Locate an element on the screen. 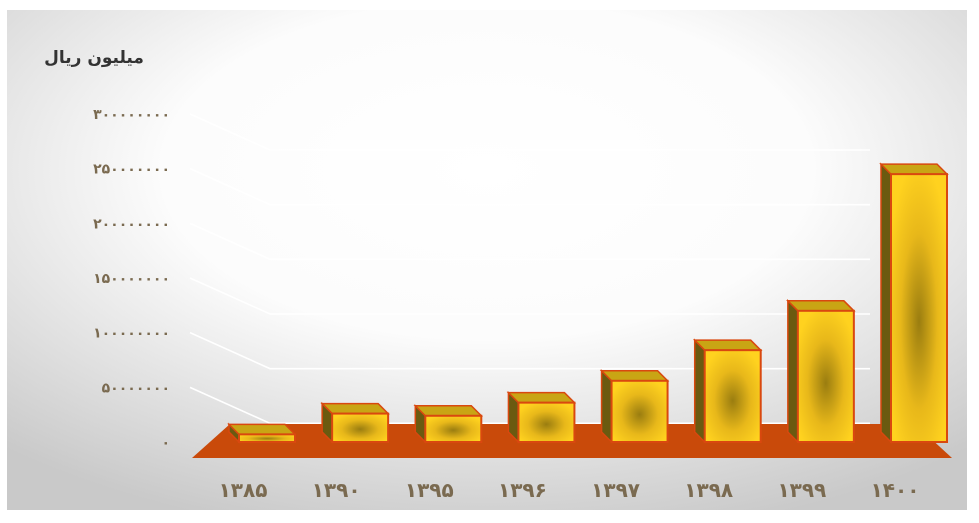 Image resolution: width=979 pixels, height=523 pixels. x-tick-label: ۱۳۹۷ is located at coordinates (615, 490).